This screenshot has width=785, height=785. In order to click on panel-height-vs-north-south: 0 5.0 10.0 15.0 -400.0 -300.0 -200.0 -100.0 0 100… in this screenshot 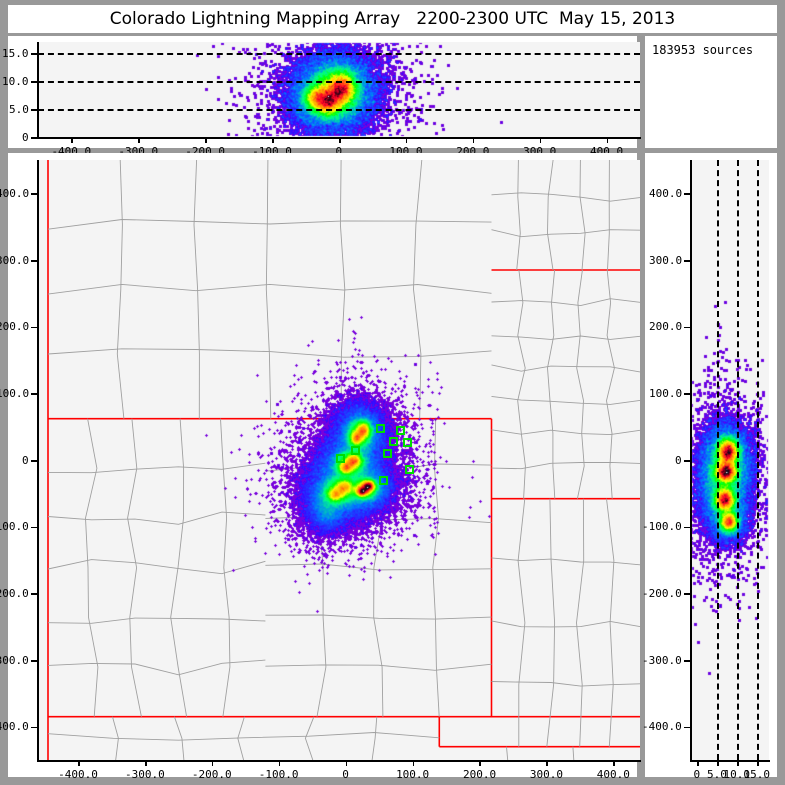, I will do `click(709, 467)`.